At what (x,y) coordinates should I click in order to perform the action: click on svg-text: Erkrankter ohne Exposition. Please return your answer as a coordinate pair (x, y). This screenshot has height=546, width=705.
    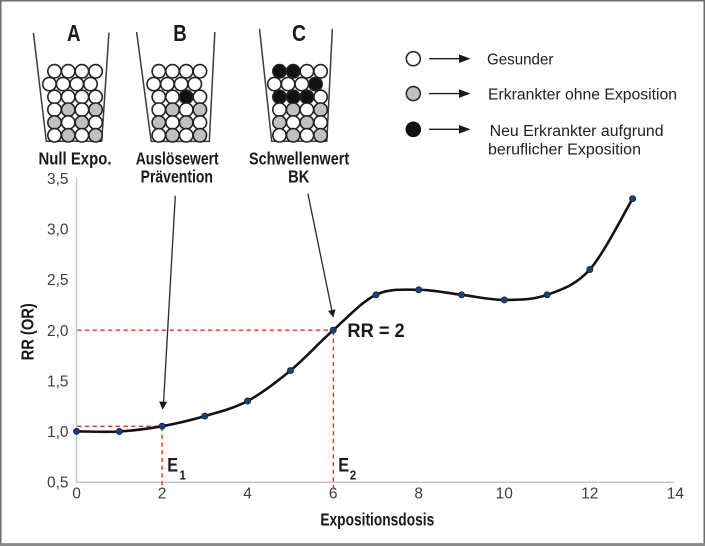
    Looking at the image, I should click on (582, 94).